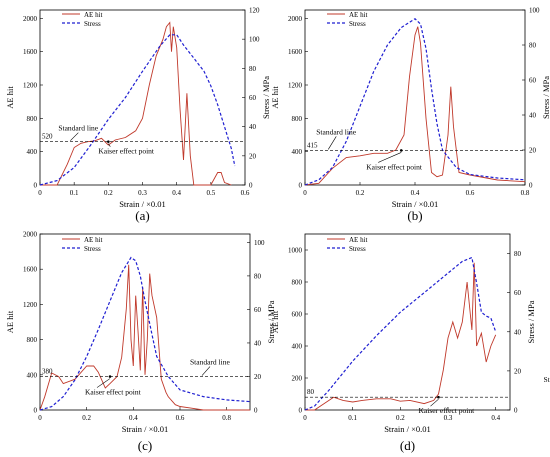 Image resolution: width=550 pixels, height=457 pixels. Describe the element at coordinates (312, 145) in the screenshot. I see `threshold-label: 415` at that location.